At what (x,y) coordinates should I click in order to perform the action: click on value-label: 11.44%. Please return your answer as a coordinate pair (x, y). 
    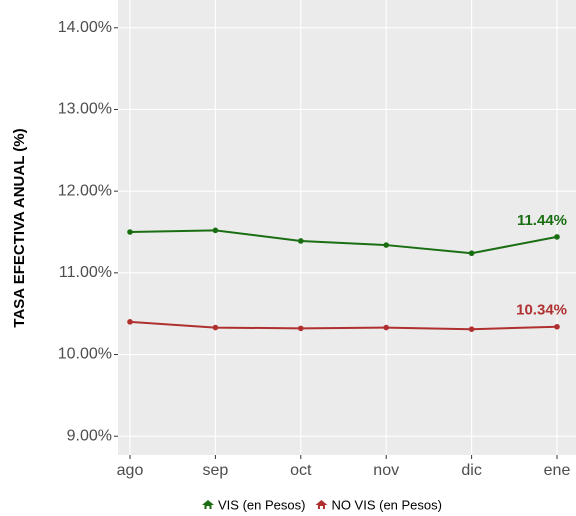
    Looking at the image, I should click on (542, 220).